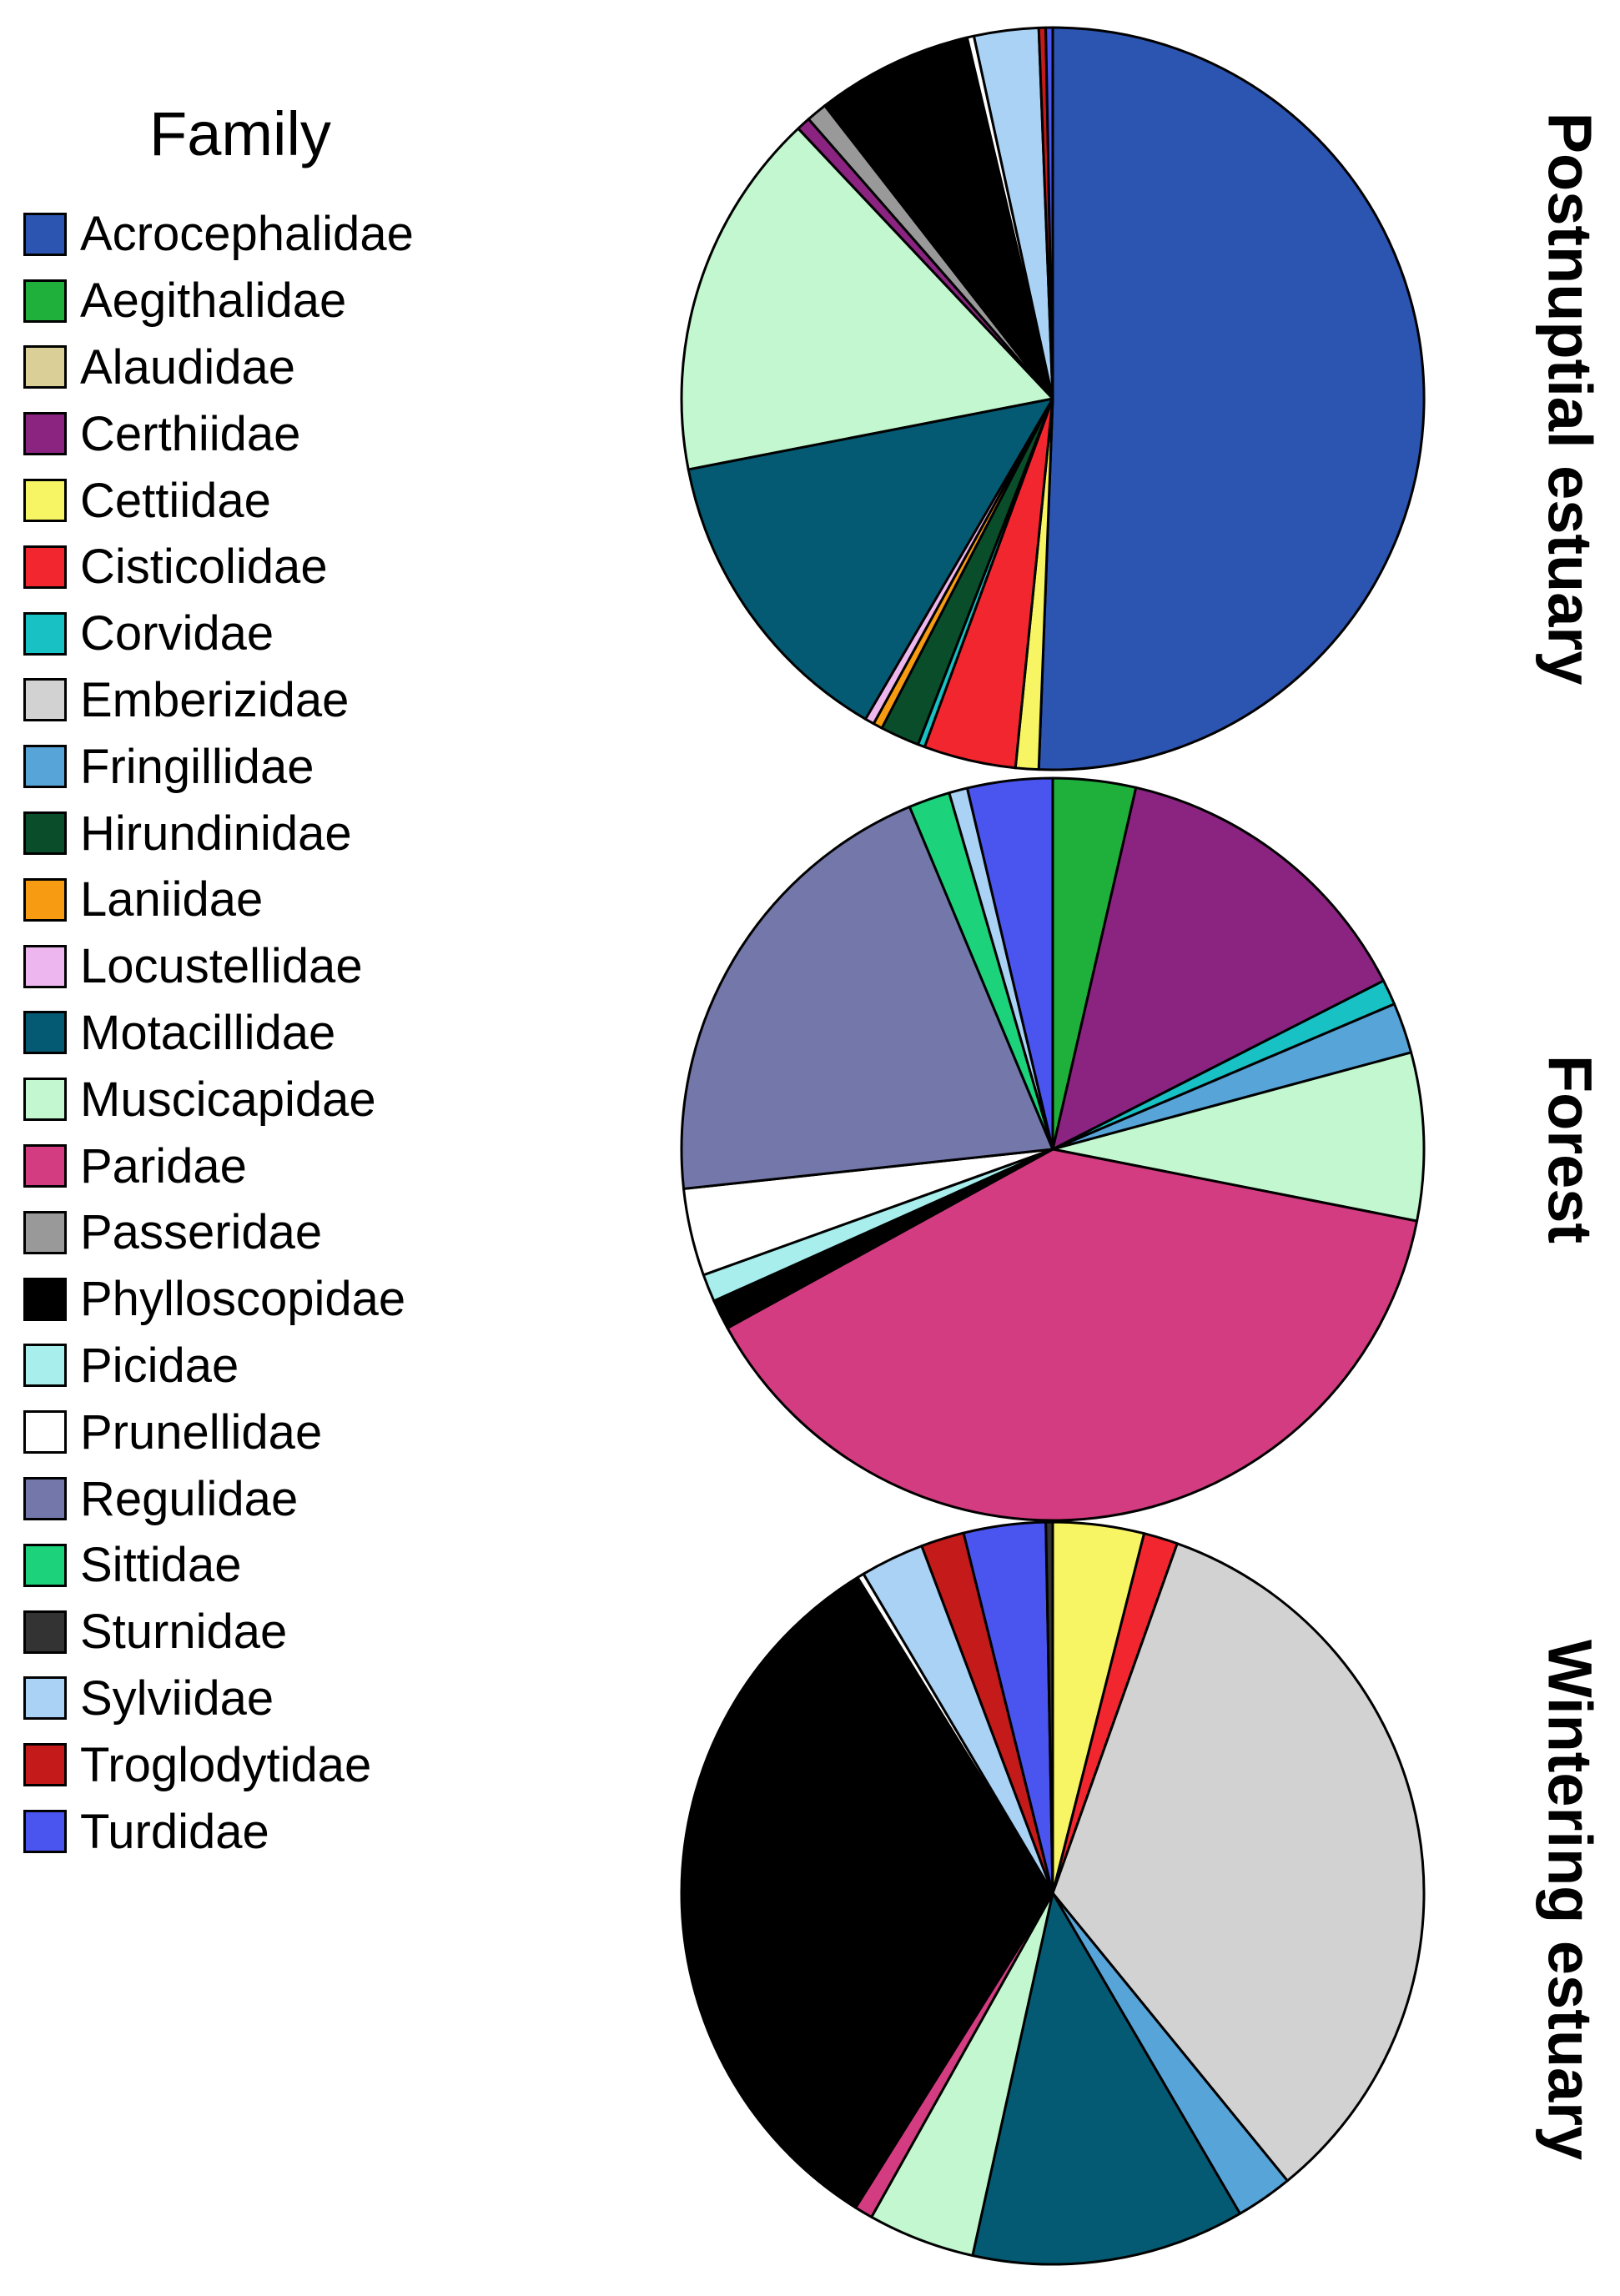 This screenshot has width=1620, height=2296. What do you see at coordinates (228, 1100) in the screenshot?
I see `legend-label: Muscicapidae` at bounding box center [228, 1100].